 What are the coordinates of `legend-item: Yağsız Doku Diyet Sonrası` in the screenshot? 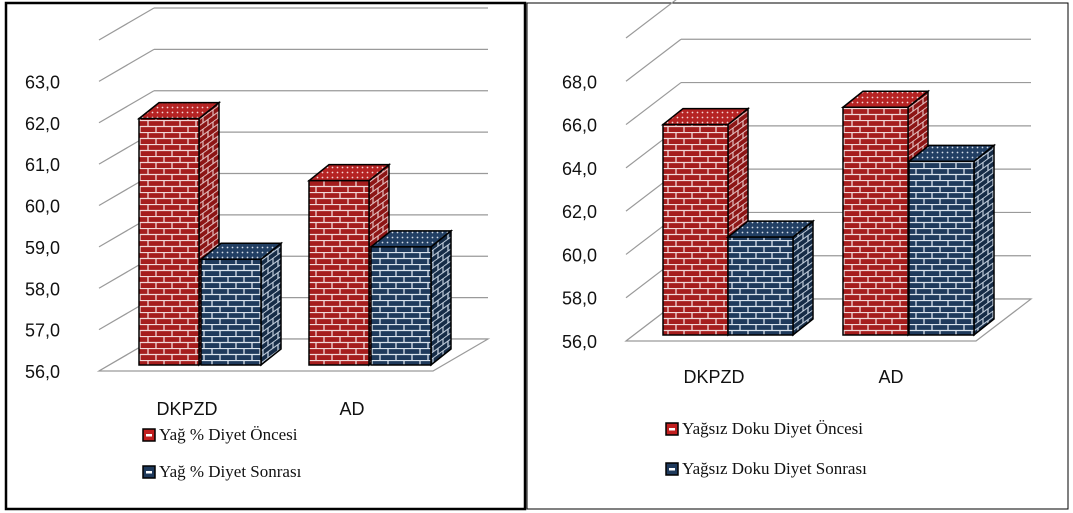 It's located at (766, 468).